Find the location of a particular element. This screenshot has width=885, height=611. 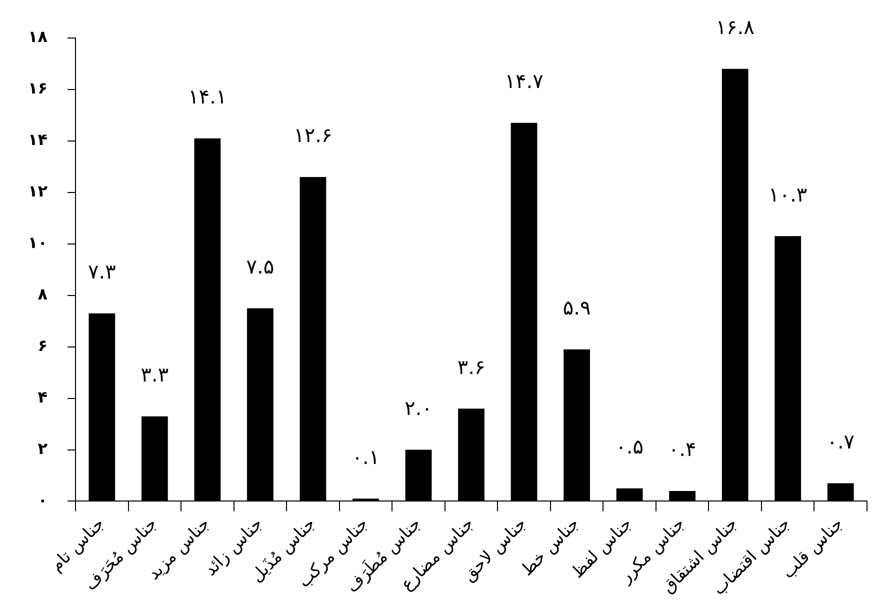

data-label: ۰.۱ is located at coordinates (366, 456).